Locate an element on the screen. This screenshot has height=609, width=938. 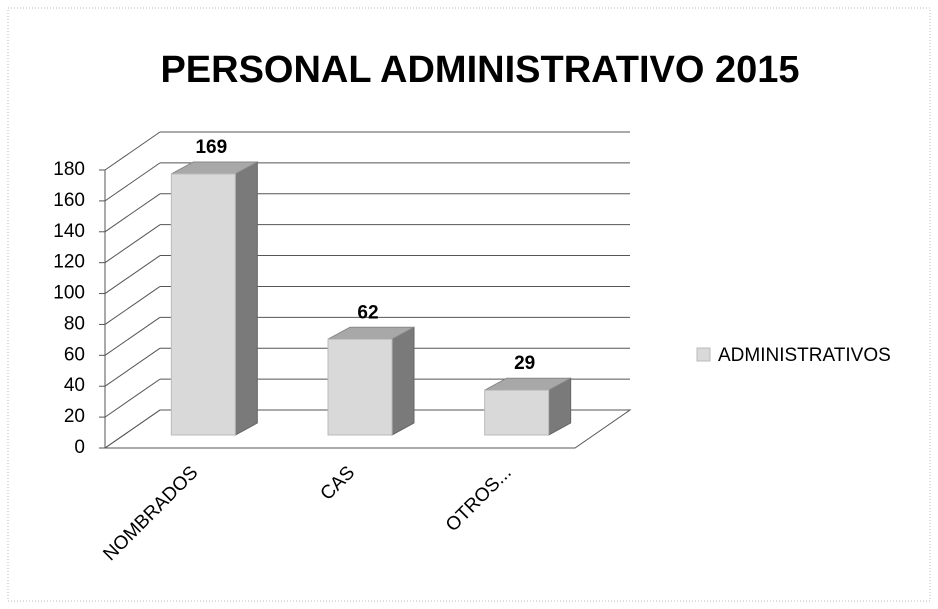
y-tick-label: 160 is located at coordinates (69, 200).